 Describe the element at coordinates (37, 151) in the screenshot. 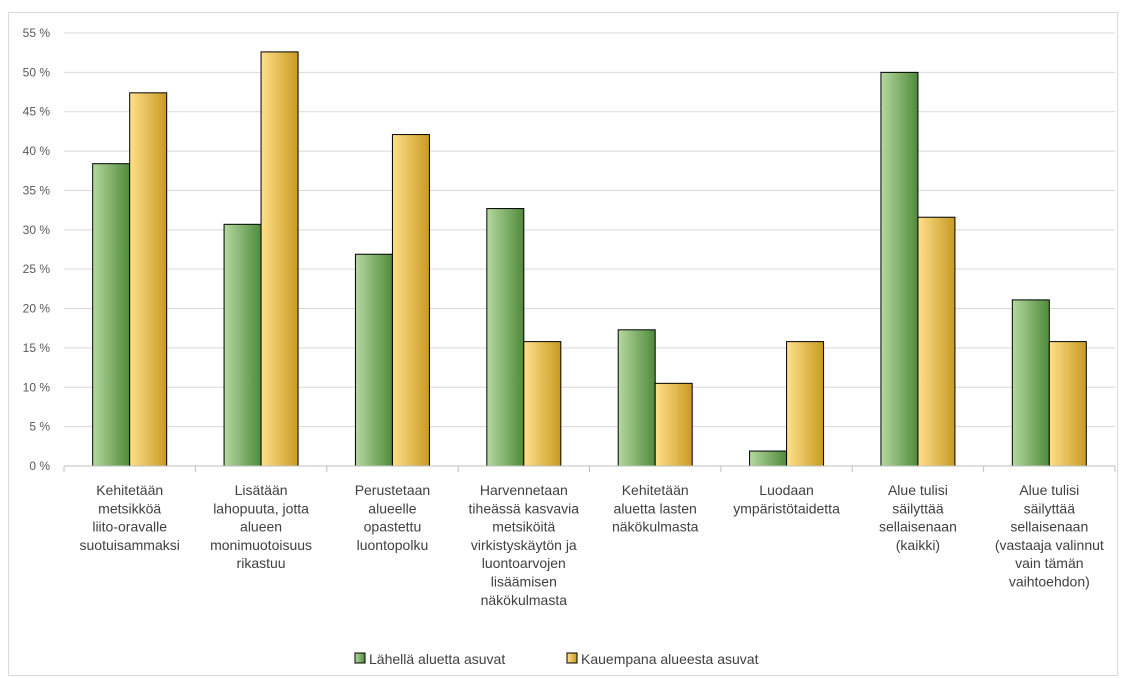

I see `y-tick-label: 40 %` at that location.